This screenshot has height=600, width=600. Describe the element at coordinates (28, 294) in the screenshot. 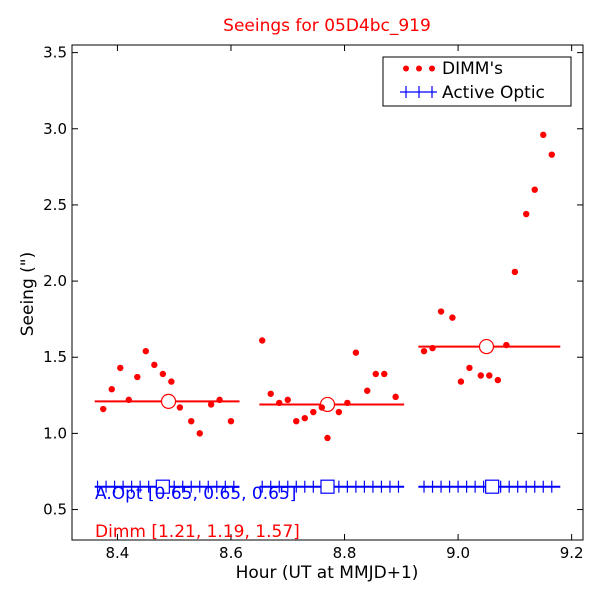

I see `y-axis-label: Seeing (")` at that location.